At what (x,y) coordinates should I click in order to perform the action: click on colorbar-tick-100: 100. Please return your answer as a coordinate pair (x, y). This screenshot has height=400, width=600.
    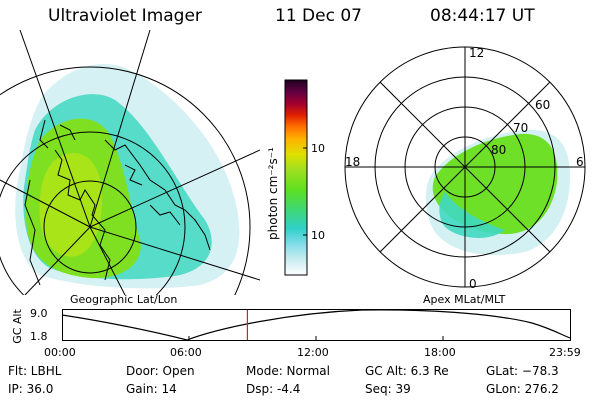
    Looking at the image, I should click on (318, 148).